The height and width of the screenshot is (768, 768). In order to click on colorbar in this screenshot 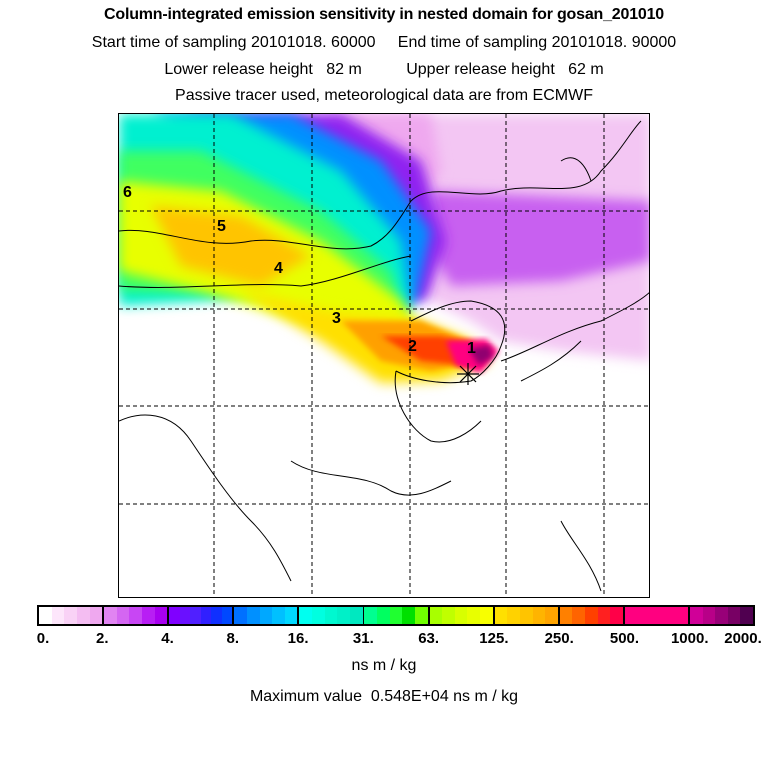, I will do `click(396, 615)`.